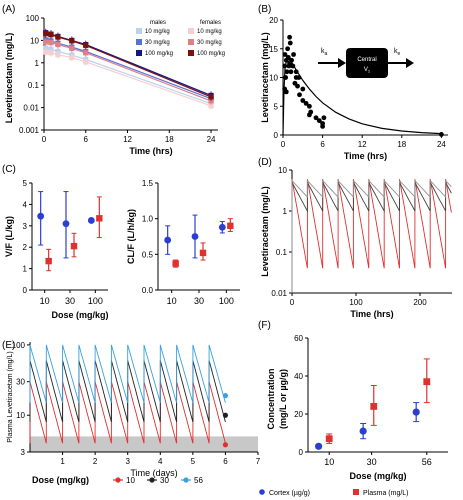  I want to click on panel-b-v1-subscript: 1, so click(369, 71).